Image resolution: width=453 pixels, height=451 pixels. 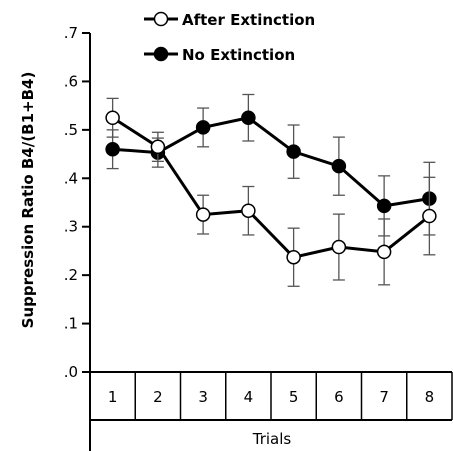 What do you see at coordinates (271, 397) in the screenshot?
I see `x-tick-labels: 1 2 3 4 5 6 7 8` at bounding box center [271, 397].